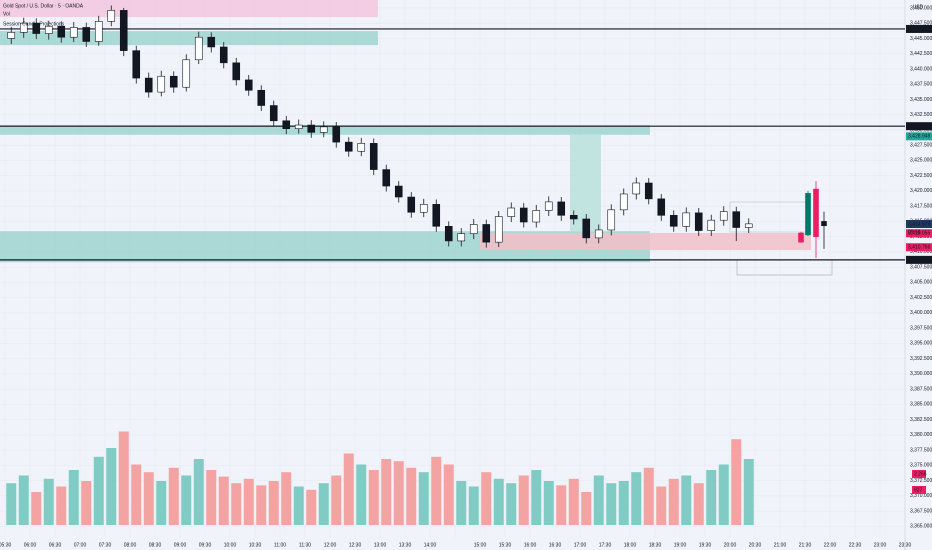 The width and height of the screenshot is (932, 550). I want to click on price-label: 3,446.554, so click(919, 29).